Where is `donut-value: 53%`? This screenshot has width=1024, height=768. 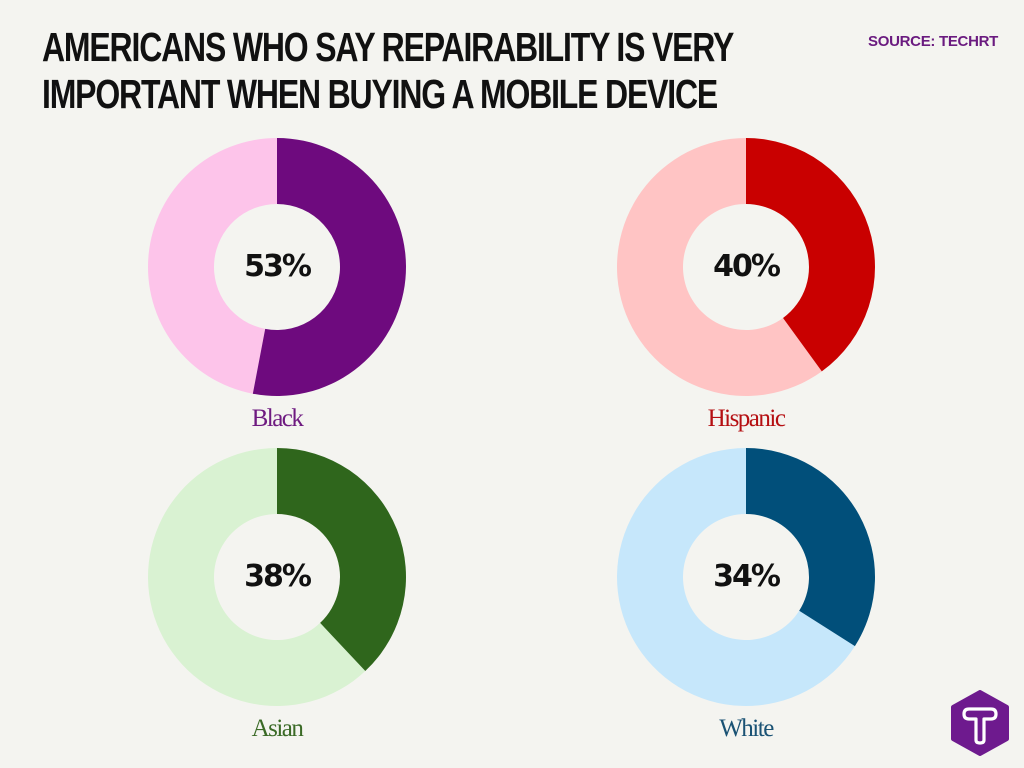
donut-value: 53% is located at coordinates (278, 266).